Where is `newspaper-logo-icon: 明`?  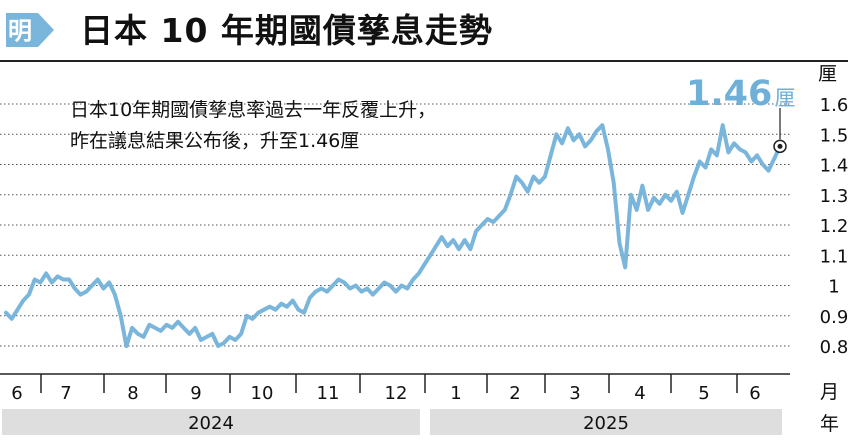 newspaper-logo-icon: 明 is located at coordinates (30, 30).